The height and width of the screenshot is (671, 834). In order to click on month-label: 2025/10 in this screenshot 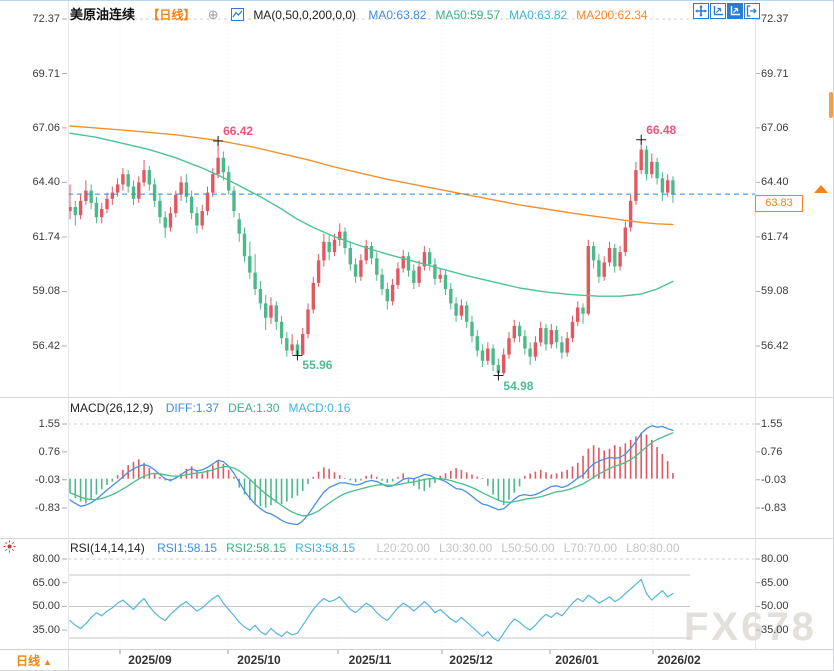, I will do `click(259, 660)`.